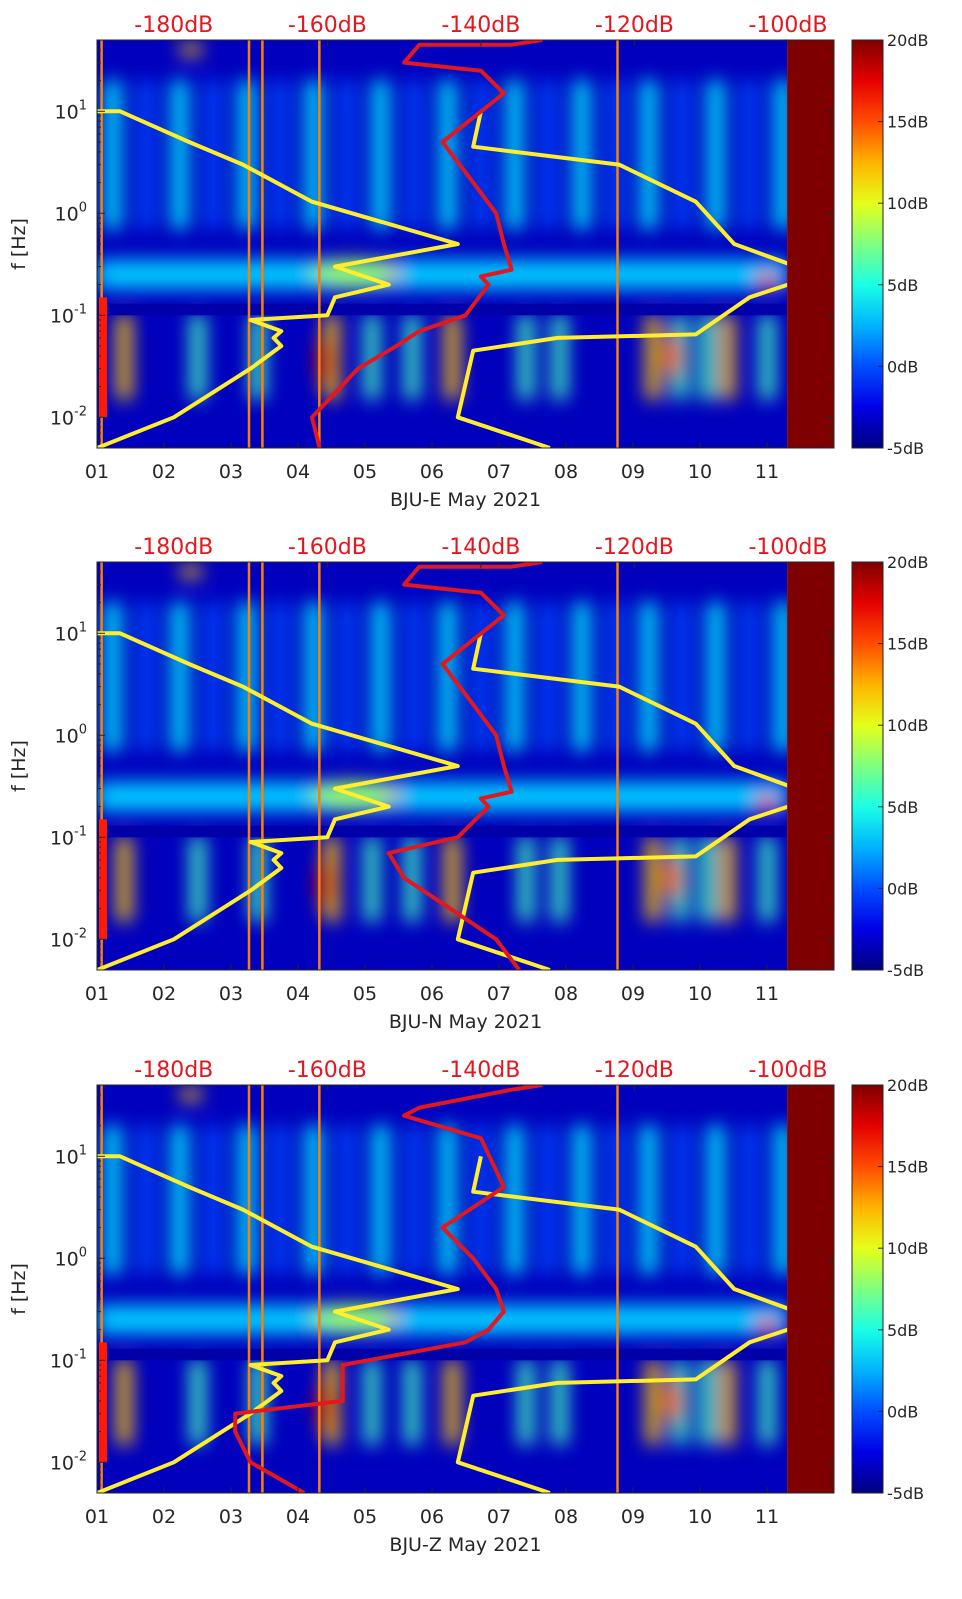 Image resolution: width=962 pixels, height=1599 pixels. What do you see at coordinates (902, 888) in the screenshot?
I see `colorbar-tick-label: 0dB` at bounding box center [902, 888].